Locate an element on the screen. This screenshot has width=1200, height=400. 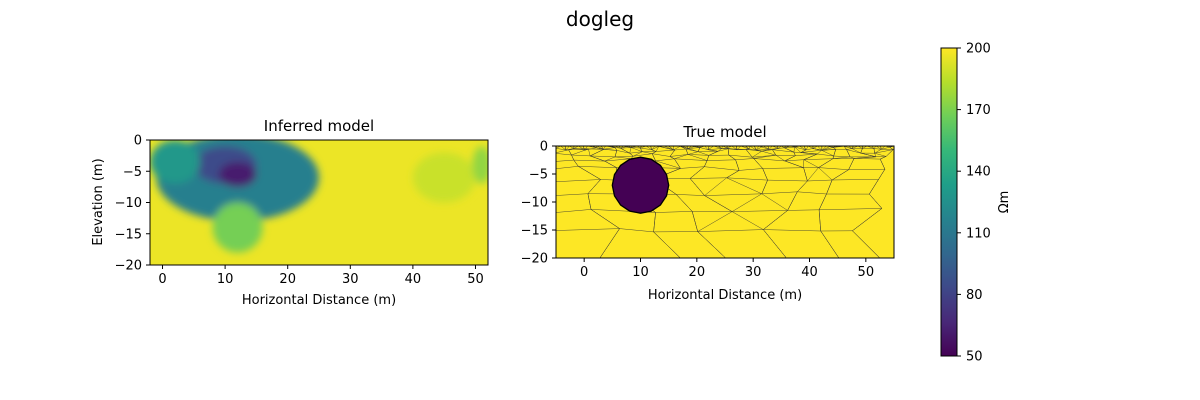
inferred-model-y-tick-label: −15 is located at coordinates (128, 234).